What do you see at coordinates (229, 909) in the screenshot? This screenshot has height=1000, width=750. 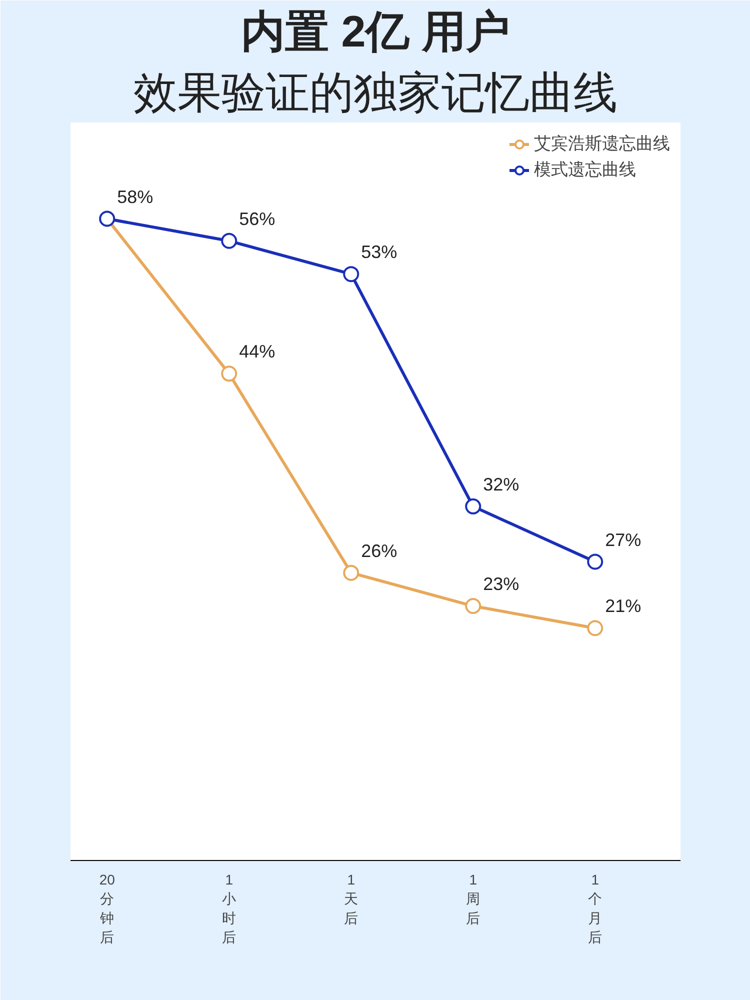 I see `x-tick-label: 1小时后` at bounding box center [229, 909].